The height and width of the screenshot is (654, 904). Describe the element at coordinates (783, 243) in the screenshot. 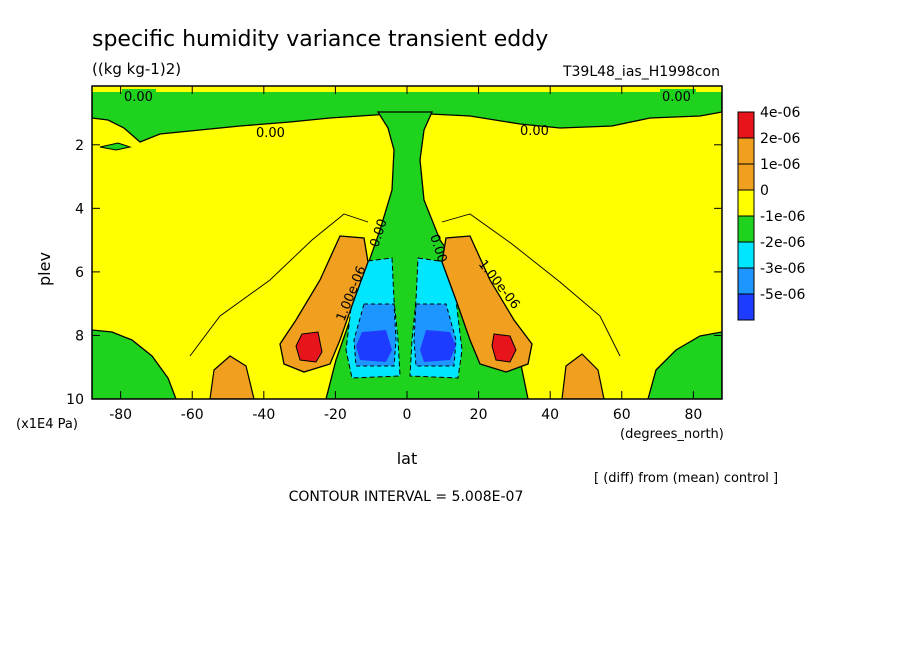

I see `legend-label: -2e-06` at that location.